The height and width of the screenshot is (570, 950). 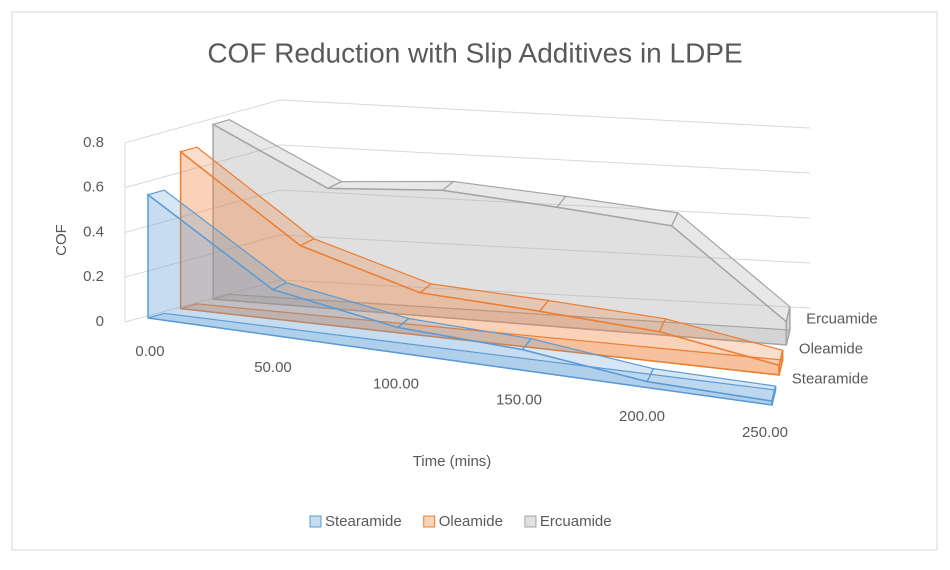 What do you see at coordinates (452, 461) in the screenshot?
I see `x-axis-title: Time (mins)` at bounding box center [452, 461].